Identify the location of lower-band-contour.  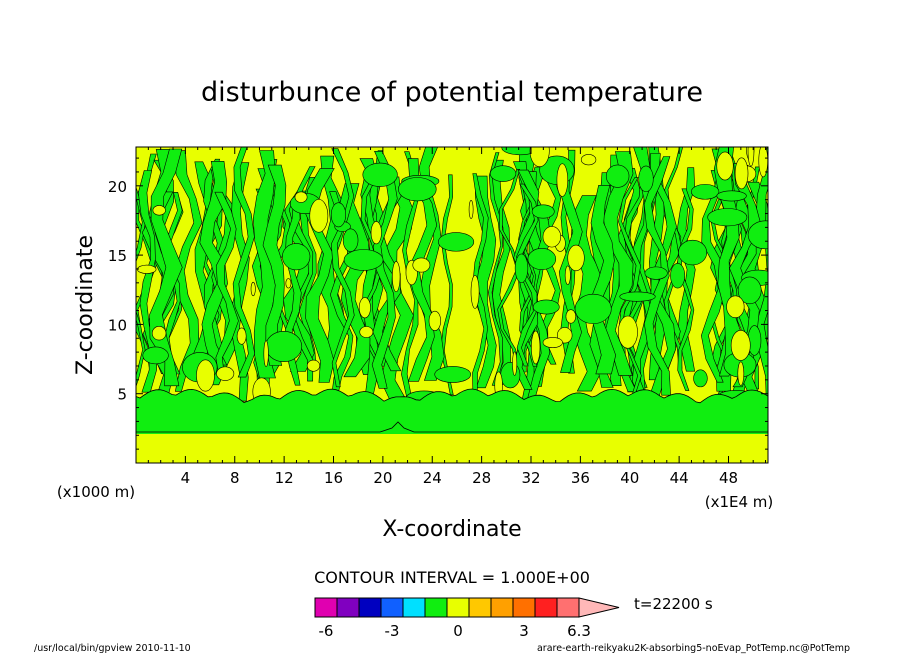
(452, 427).